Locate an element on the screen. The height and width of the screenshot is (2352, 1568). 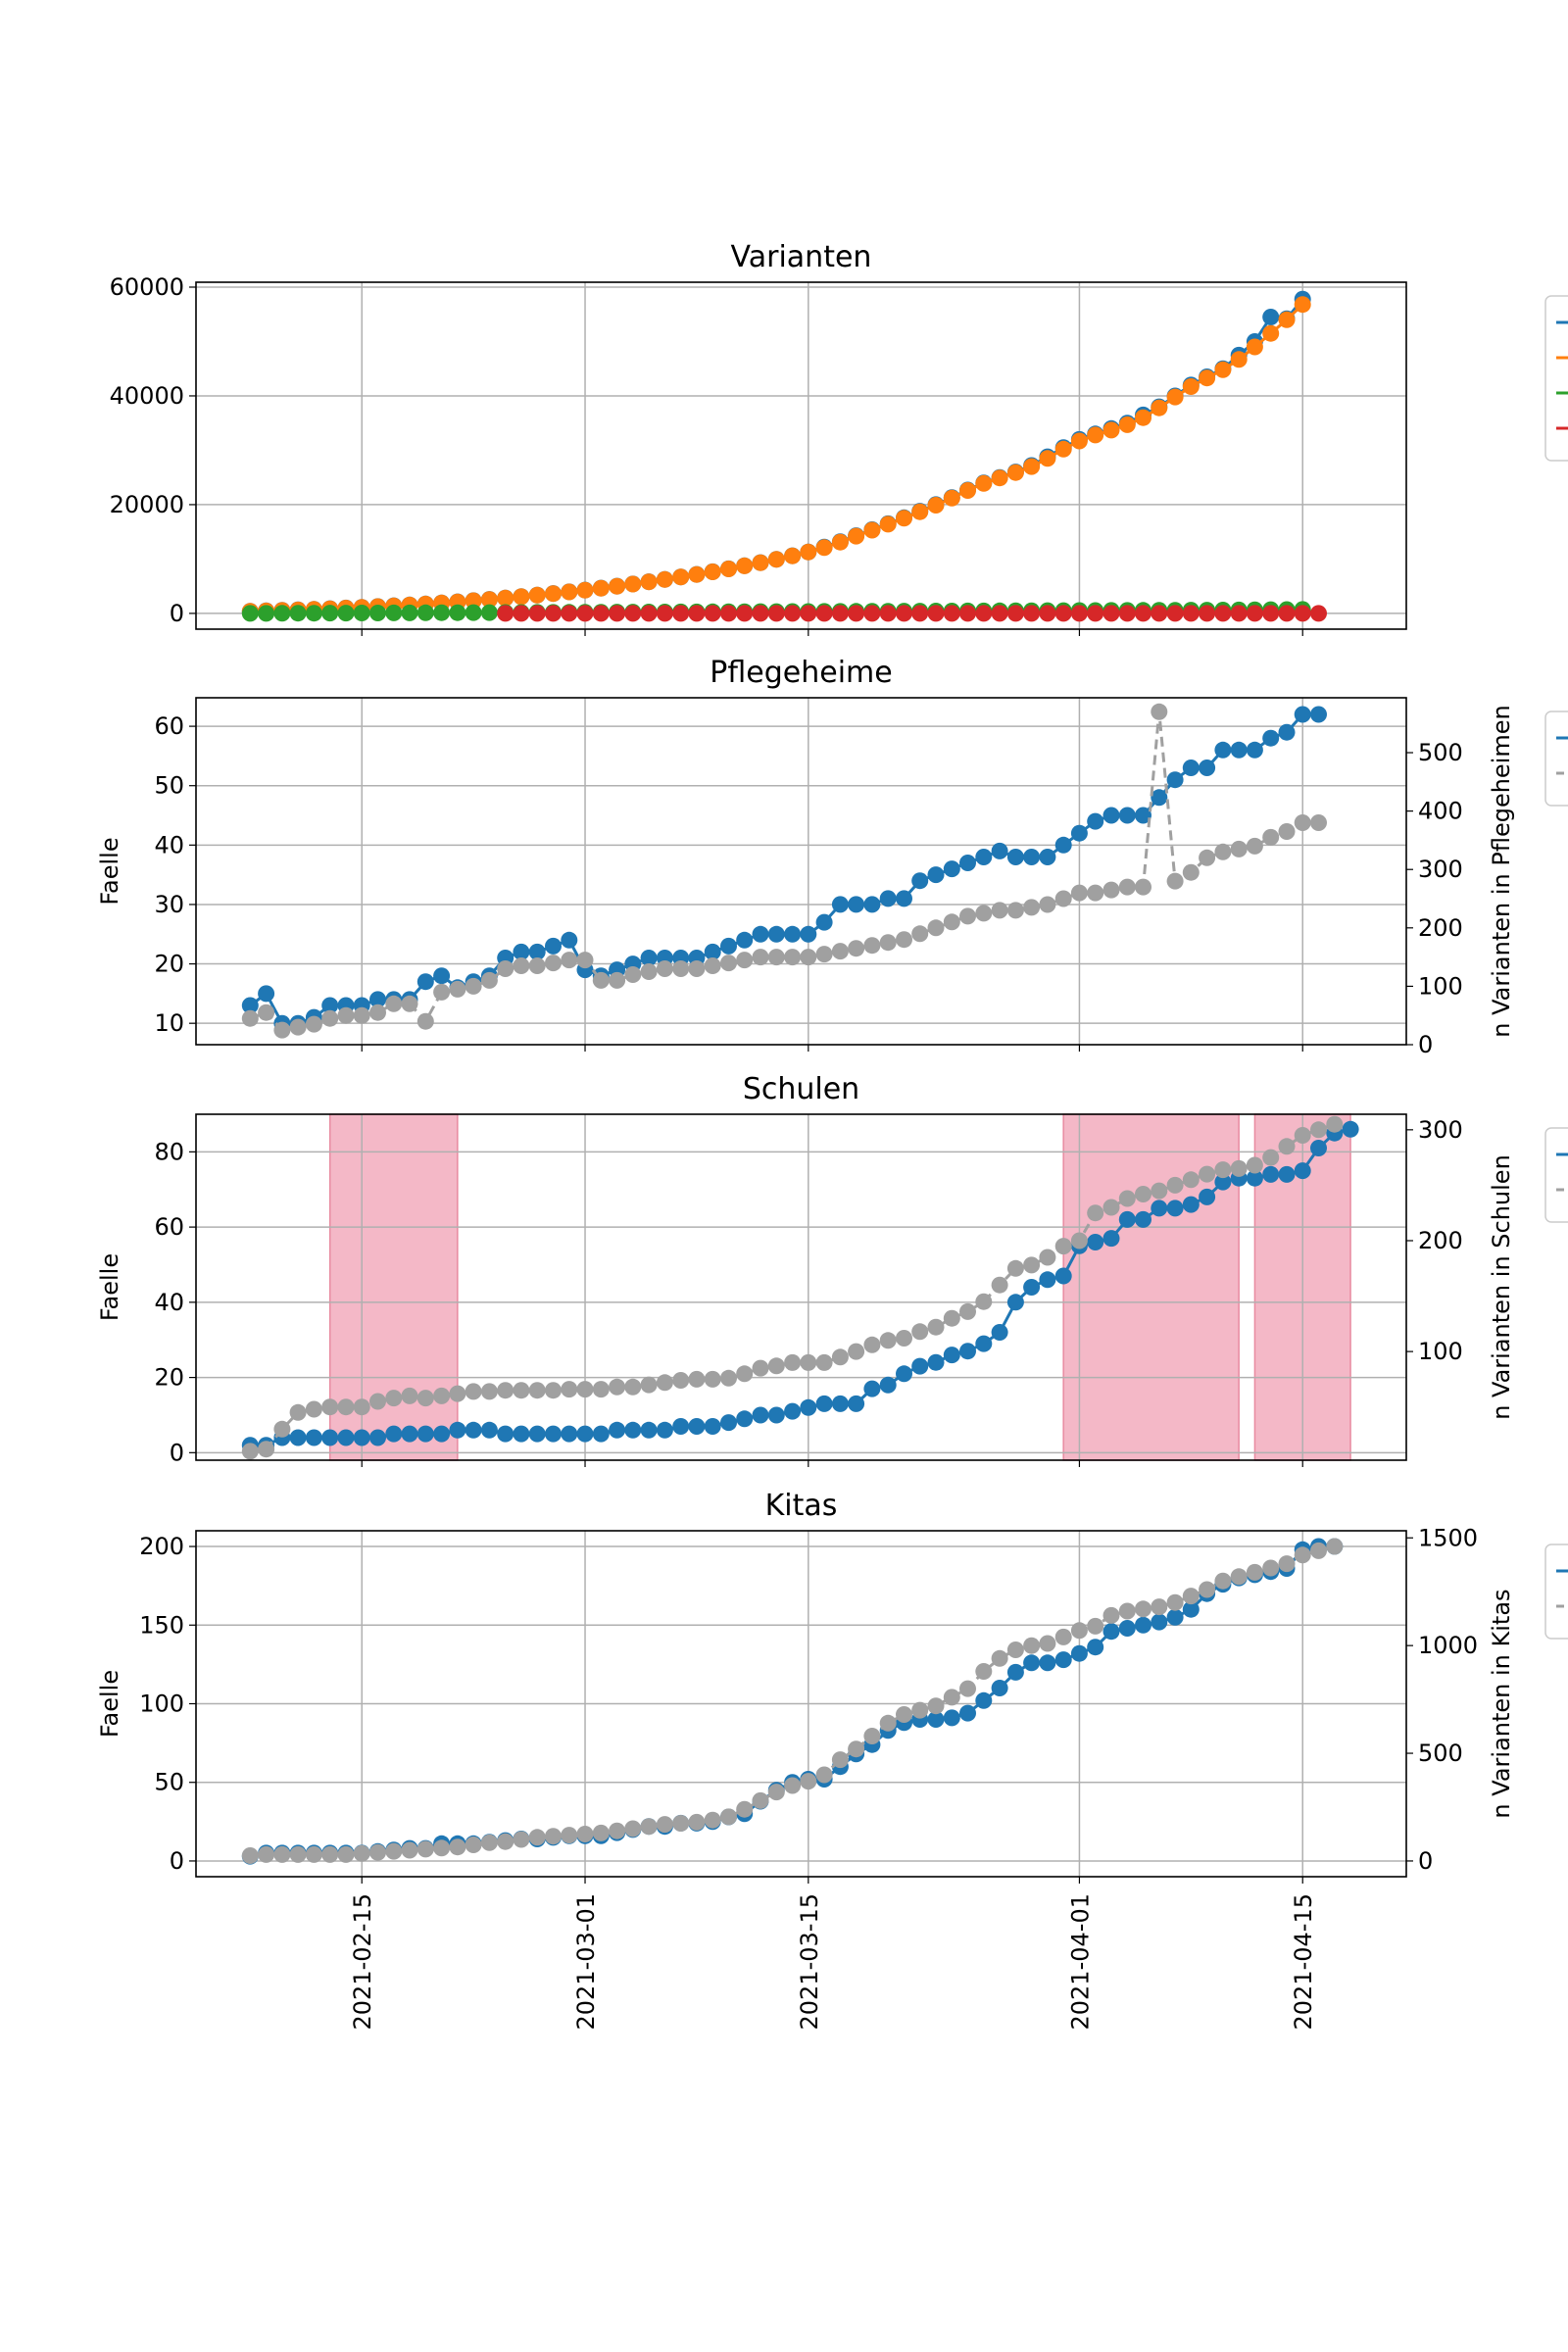
y-tick-label: 40 is located at coordinates (169, 1302).